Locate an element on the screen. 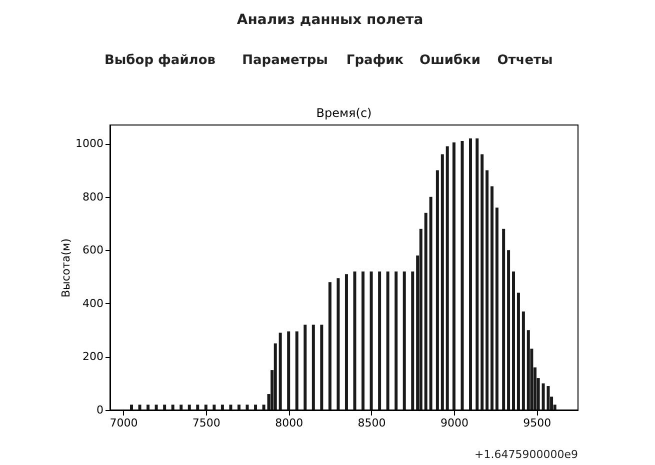  y-tick-label: 200 is located at coordinates (93, 357).